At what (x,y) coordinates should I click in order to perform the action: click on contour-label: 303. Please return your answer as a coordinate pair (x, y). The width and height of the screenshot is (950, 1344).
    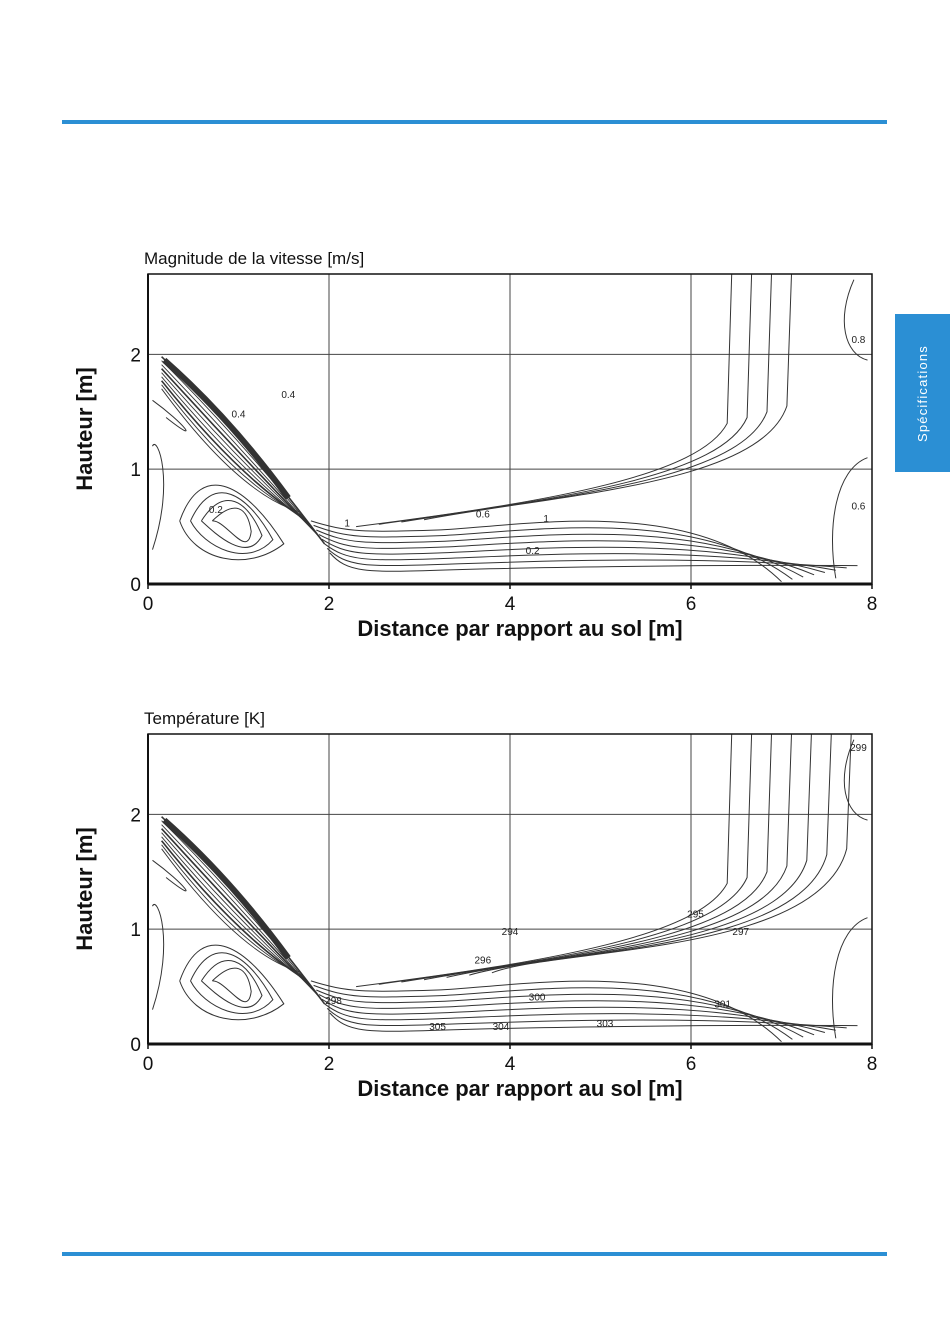
    Looking at the image, I should click on (605, 1024).